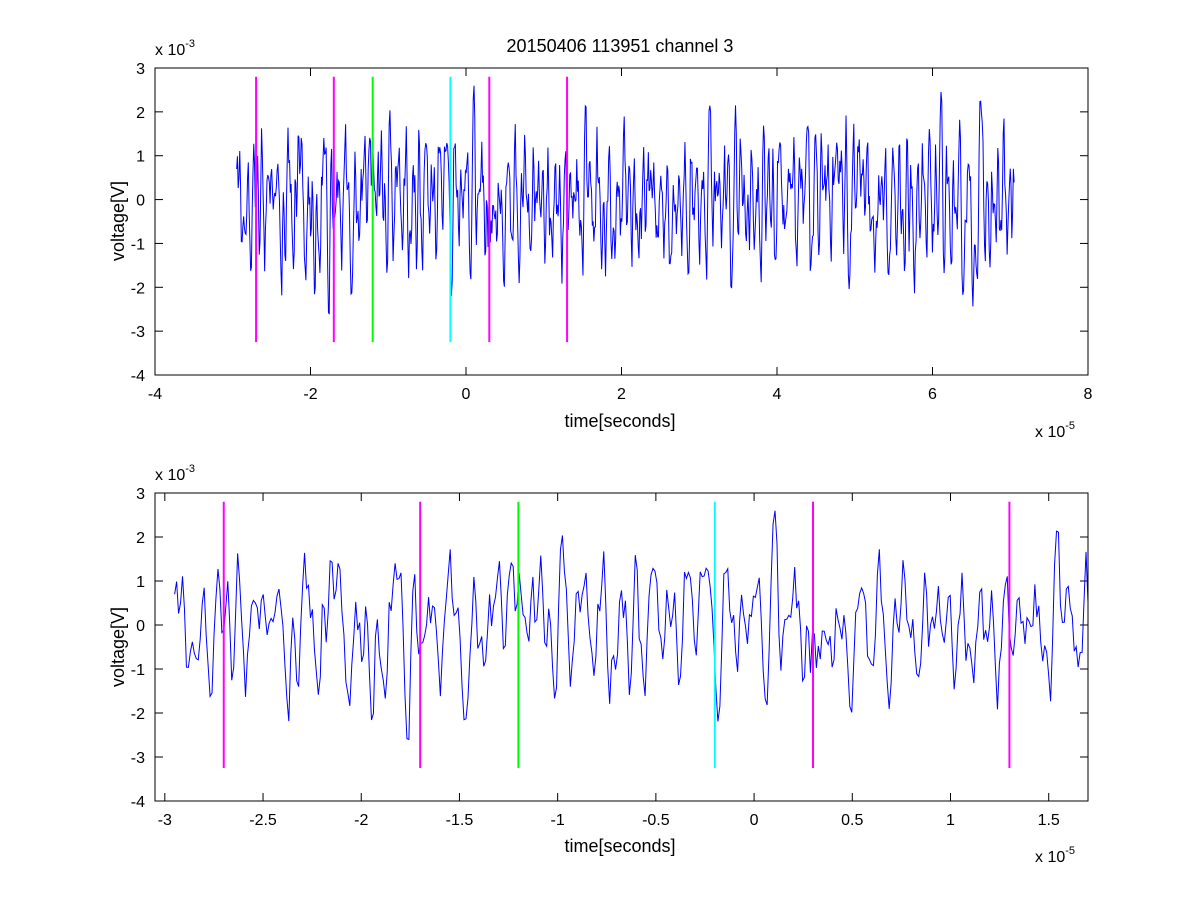  What do you see at coordinates (558, 820) in the screenshot?
I see `x-tick-label: -1` at bounding box center [558, 820].